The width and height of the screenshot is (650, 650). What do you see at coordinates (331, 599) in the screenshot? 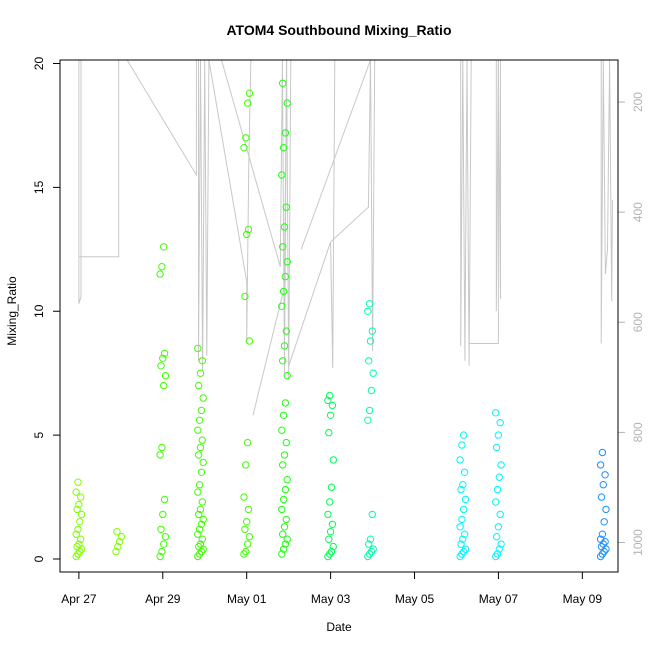
I see `x-tick-label: May 03` at bounding box center [331, 599].